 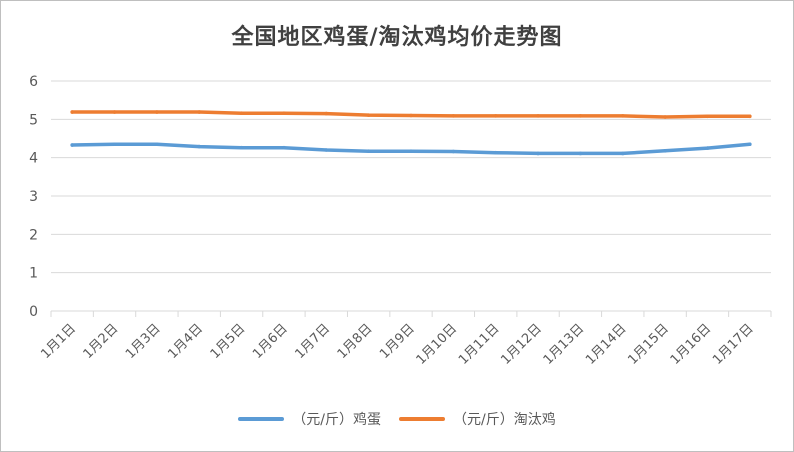 What do you see at coordinates (33, 120) in the screenshot?
I see `y-tick-label: 5` at bounding box center [33, 120].